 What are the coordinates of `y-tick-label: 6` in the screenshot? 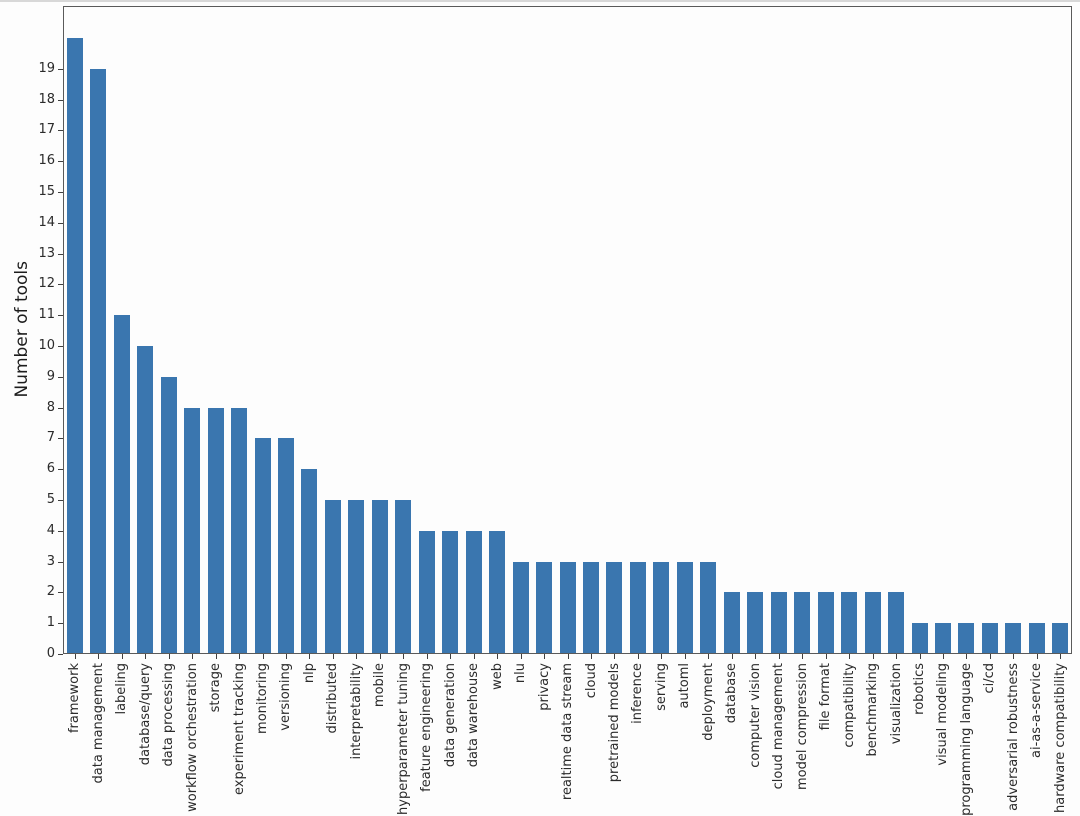 It's located at (50, 469).